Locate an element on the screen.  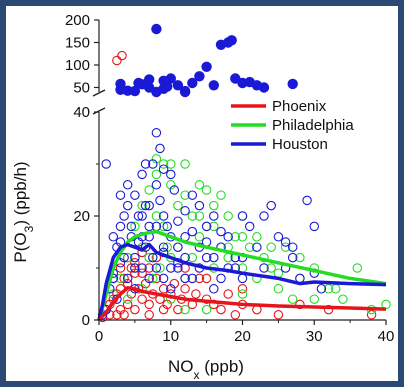
legend: Phoenix Philadelphia Houston is located at coordinates (292, 125).